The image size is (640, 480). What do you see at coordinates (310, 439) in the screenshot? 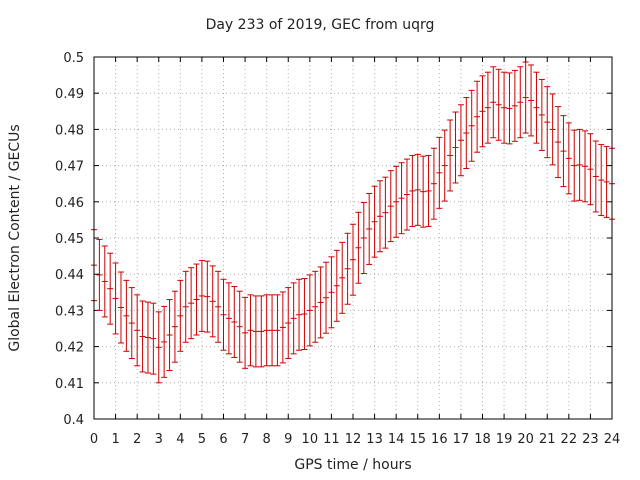
I see `x-tick-label: 10` at bounding box center [310, 439].